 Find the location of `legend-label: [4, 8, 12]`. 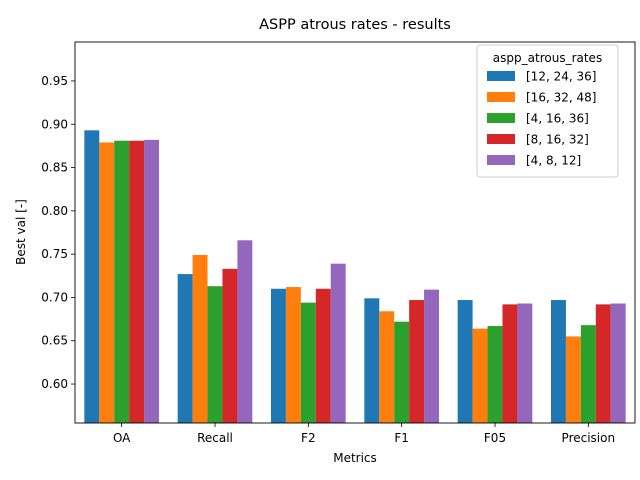

legend-label: [4, 8, 12] is located at coordinates (553, 161).